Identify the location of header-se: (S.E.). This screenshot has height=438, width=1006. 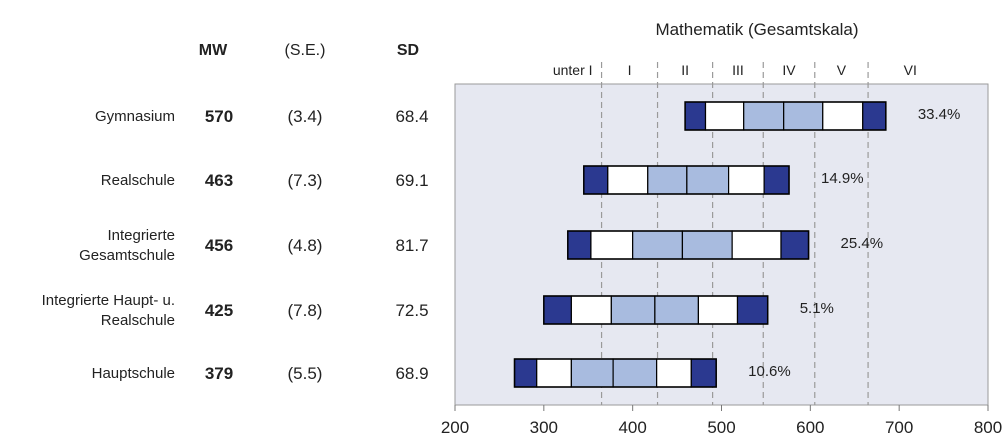
(305, 50).